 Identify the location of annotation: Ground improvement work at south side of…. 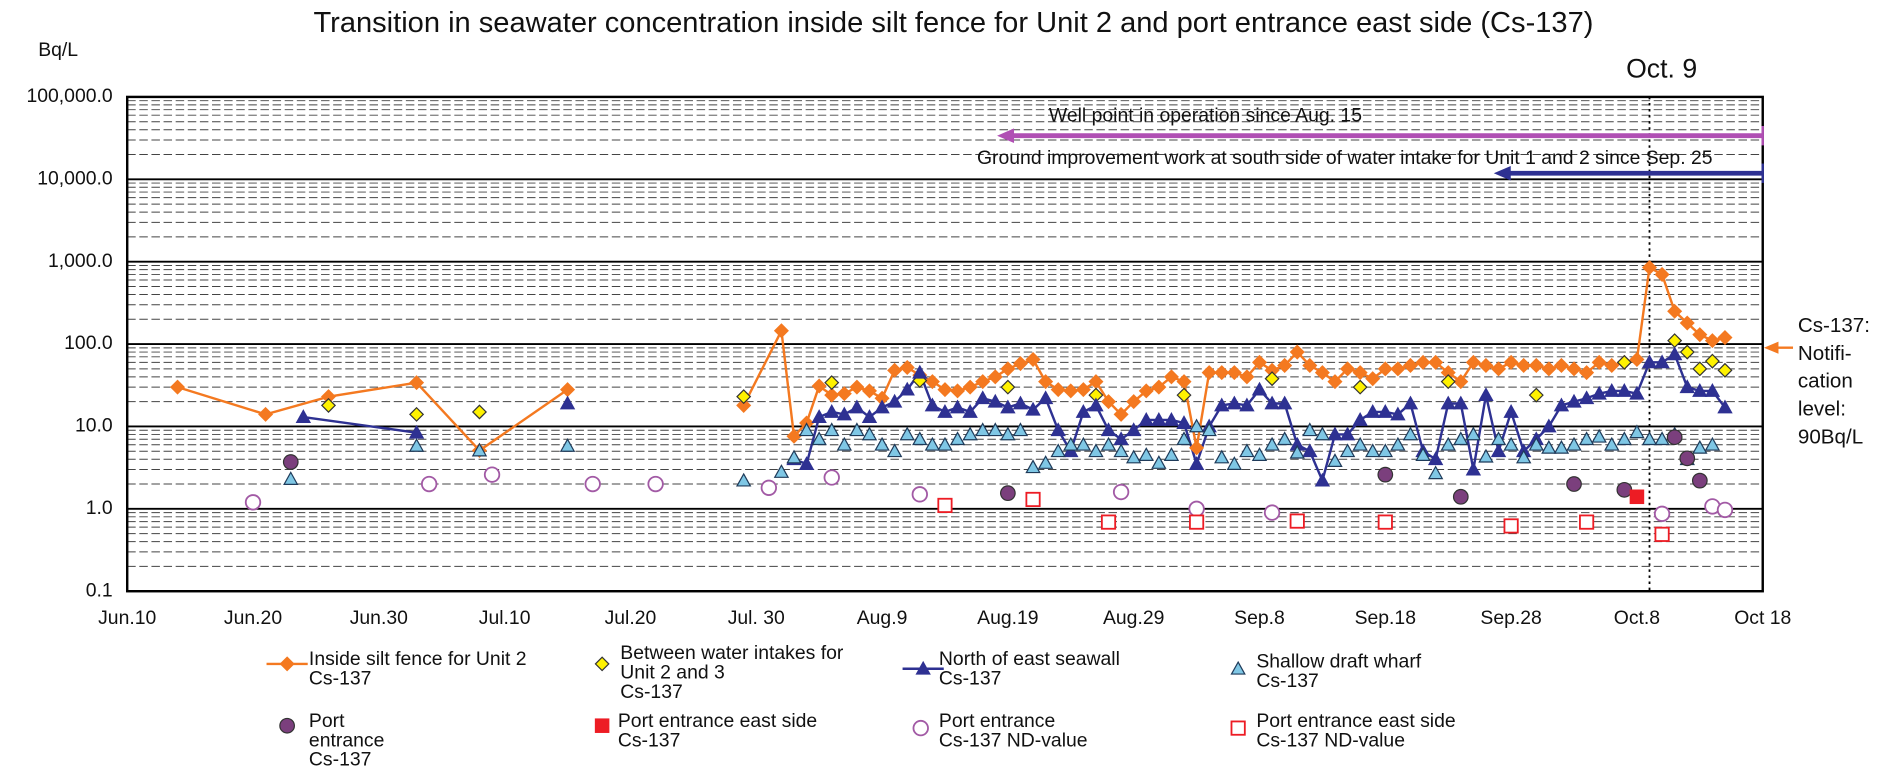
(1345, 158).